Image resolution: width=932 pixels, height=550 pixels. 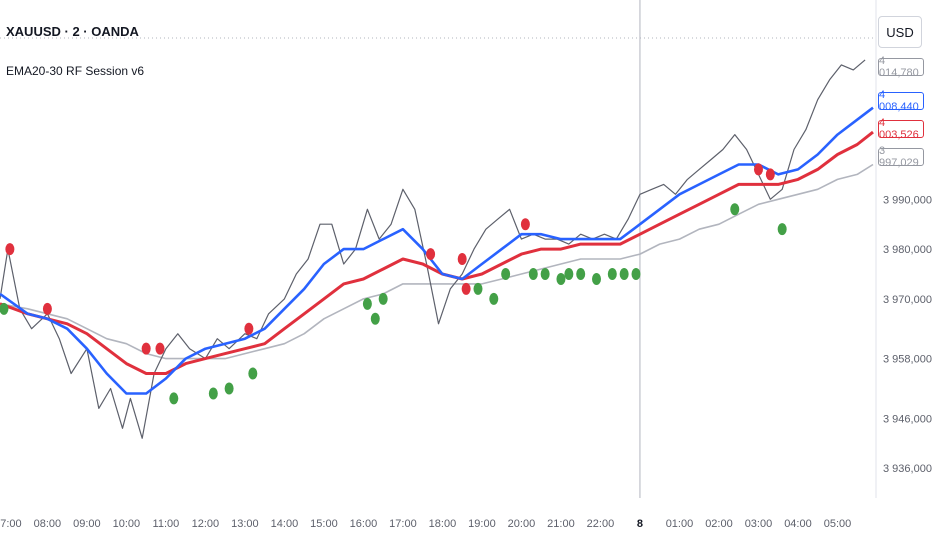 What do you see at coordinates (907, 360) in the screenshot?
I see `y-tick-label: 3 958,000` at bounding box center [907, 360].